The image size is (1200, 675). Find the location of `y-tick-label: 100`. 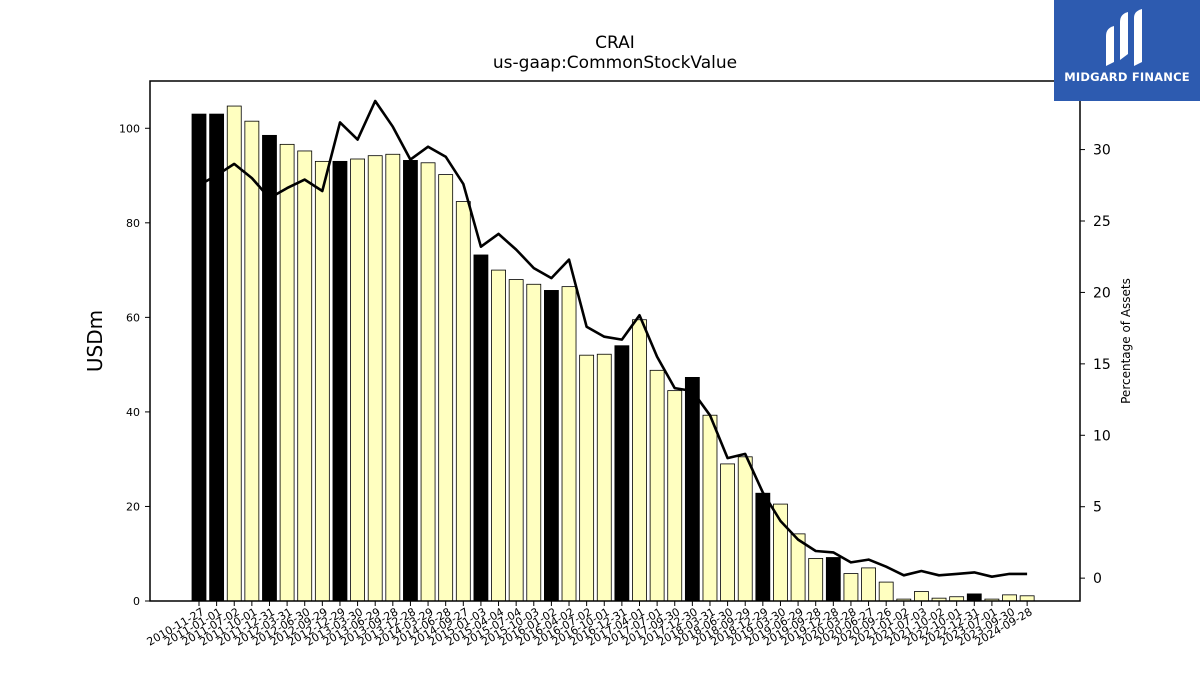

y-tick-label: 100 is located at coordinates (129, 128).